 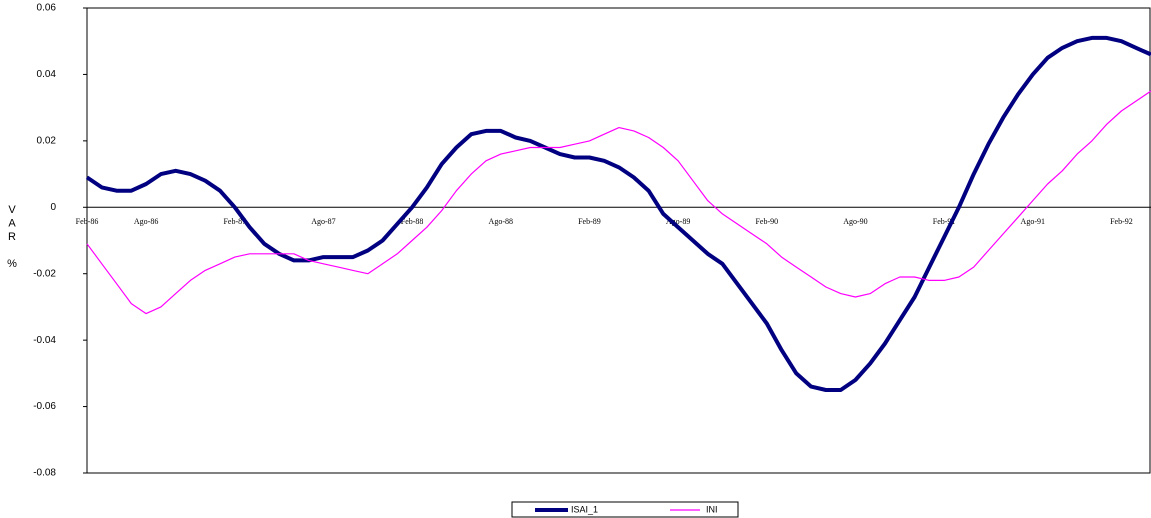 What do you see at coordinates (584, 509) in the screenshot?
I see `legend-label: ISAI_1` at bounding box center [584, 509].